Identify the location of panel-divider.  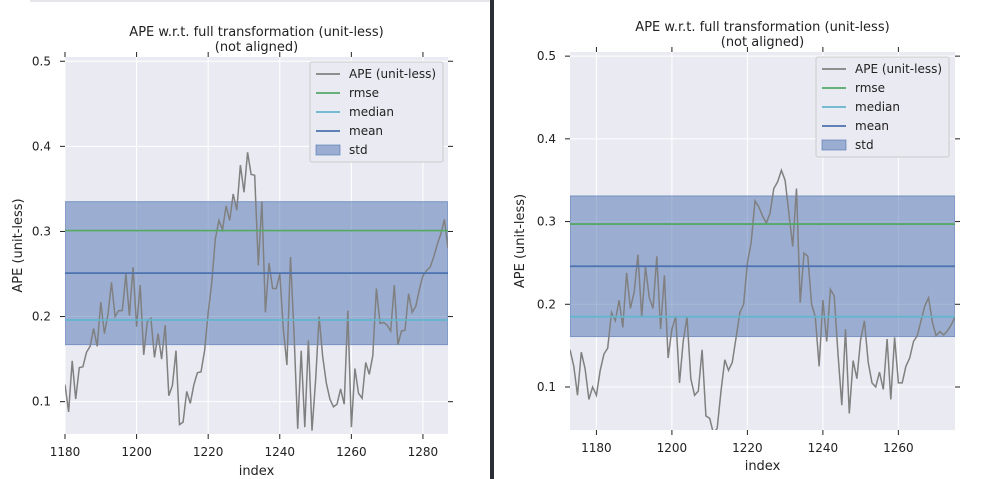
(492, 239).